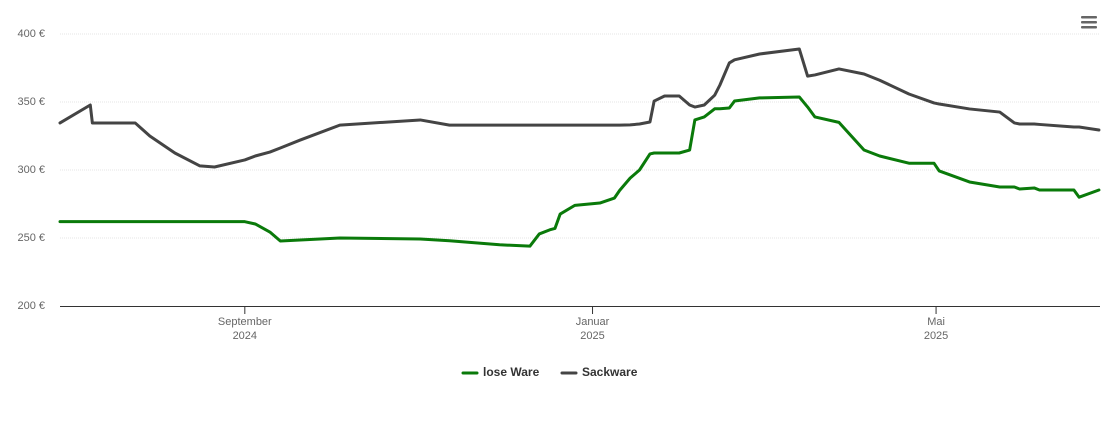 The height and width of the screenshot is (423, 1110). Describe the element at coordinates (31, 170) in the screenshot. I see `y-tick-label: 300 €` at that location.